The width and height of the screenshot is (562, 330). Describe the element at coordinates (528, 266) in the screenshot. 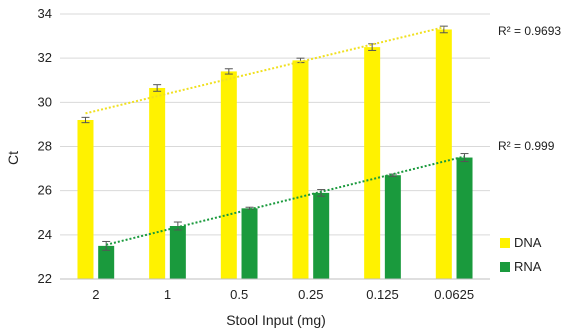

I see `legend-label-rna: RNA` at that location.